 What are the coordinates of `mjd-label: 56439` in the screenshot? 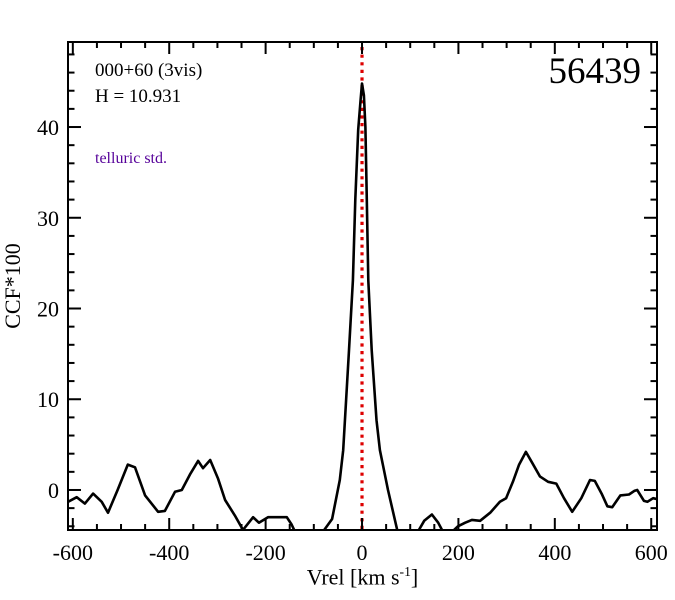 It's located at (595, 71).